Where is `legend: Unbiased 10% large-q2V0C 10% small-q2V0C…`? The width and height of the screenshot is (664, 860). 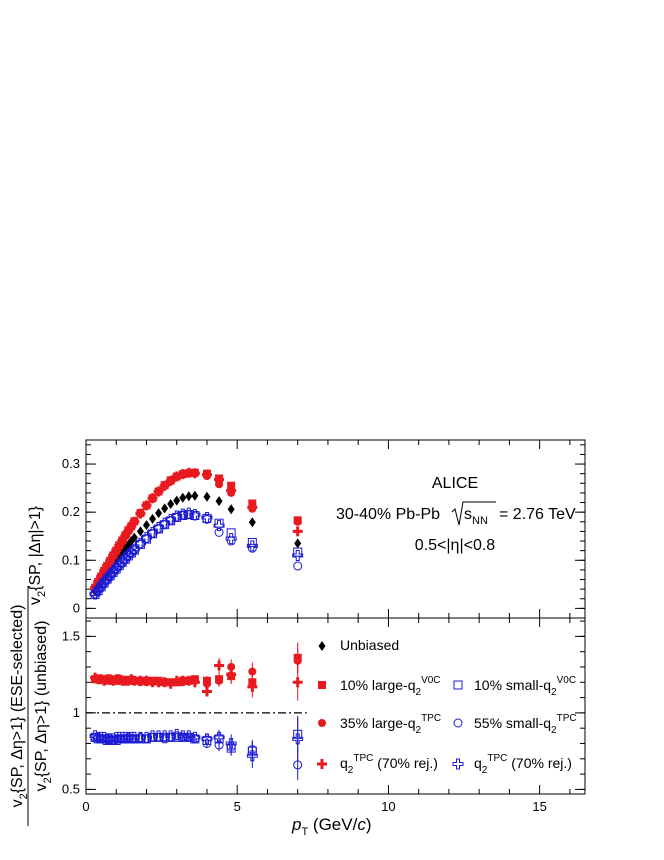 legend: Unbiased 10% large-q2V0C 10% small-q2V0C… is located at coordinates (447, 706).